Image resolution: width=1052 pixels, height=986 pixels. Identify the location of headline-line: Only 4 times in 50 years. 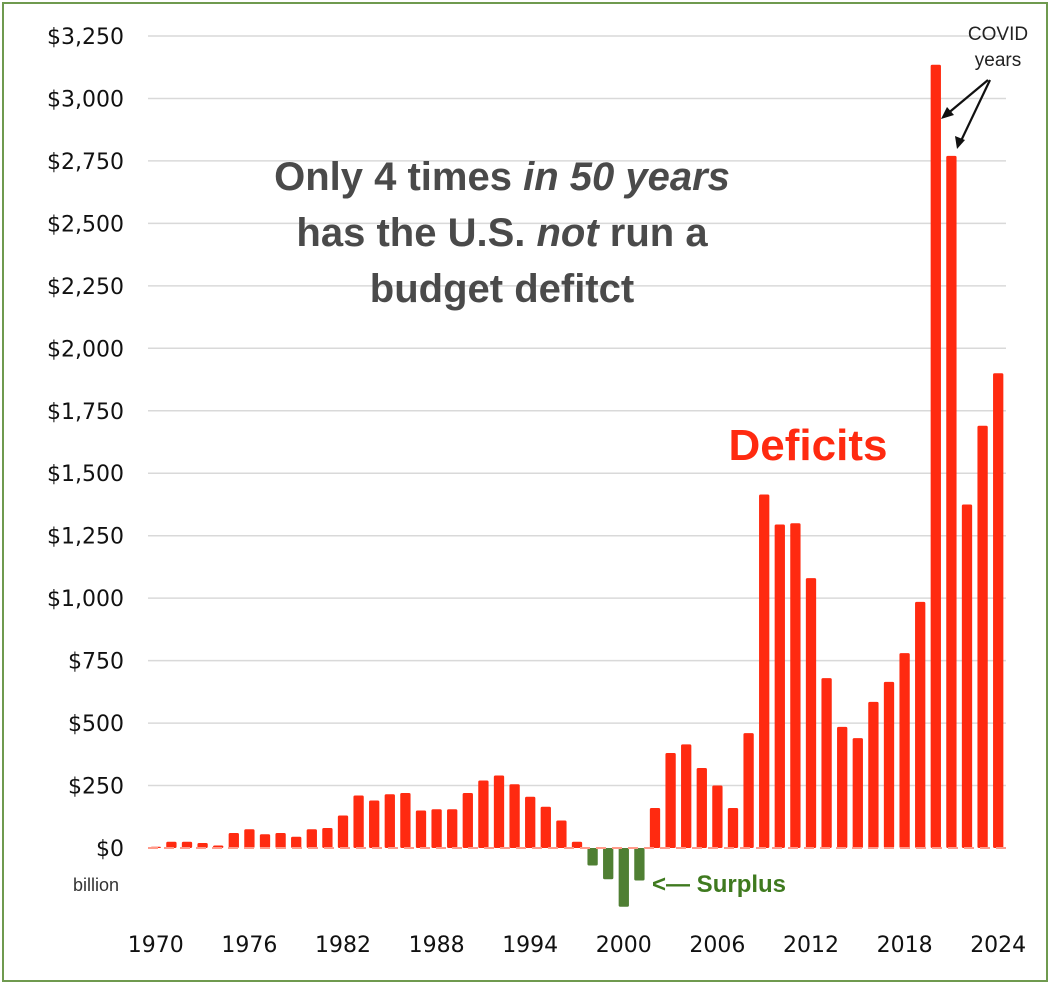
(502, 177).